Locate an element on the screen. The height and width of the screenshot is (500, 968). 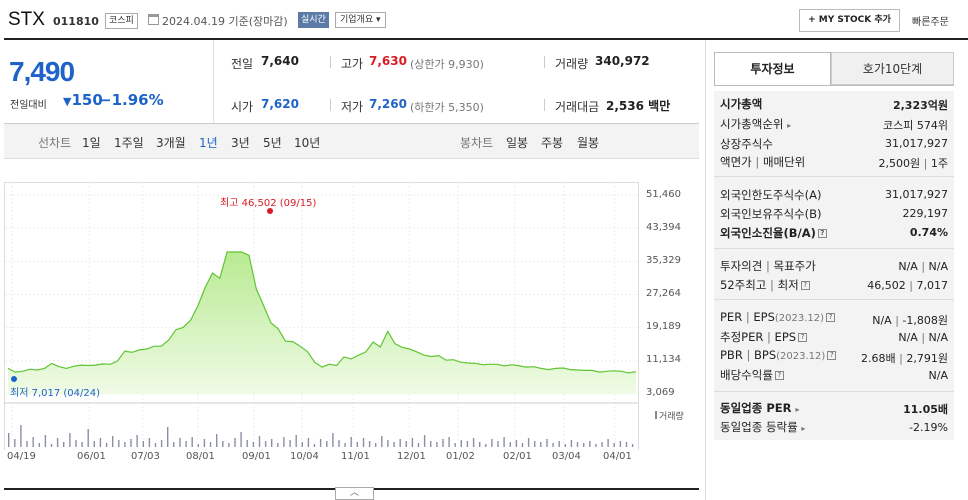
realtime-button: 실시간 is located at coordinates (313, 20).